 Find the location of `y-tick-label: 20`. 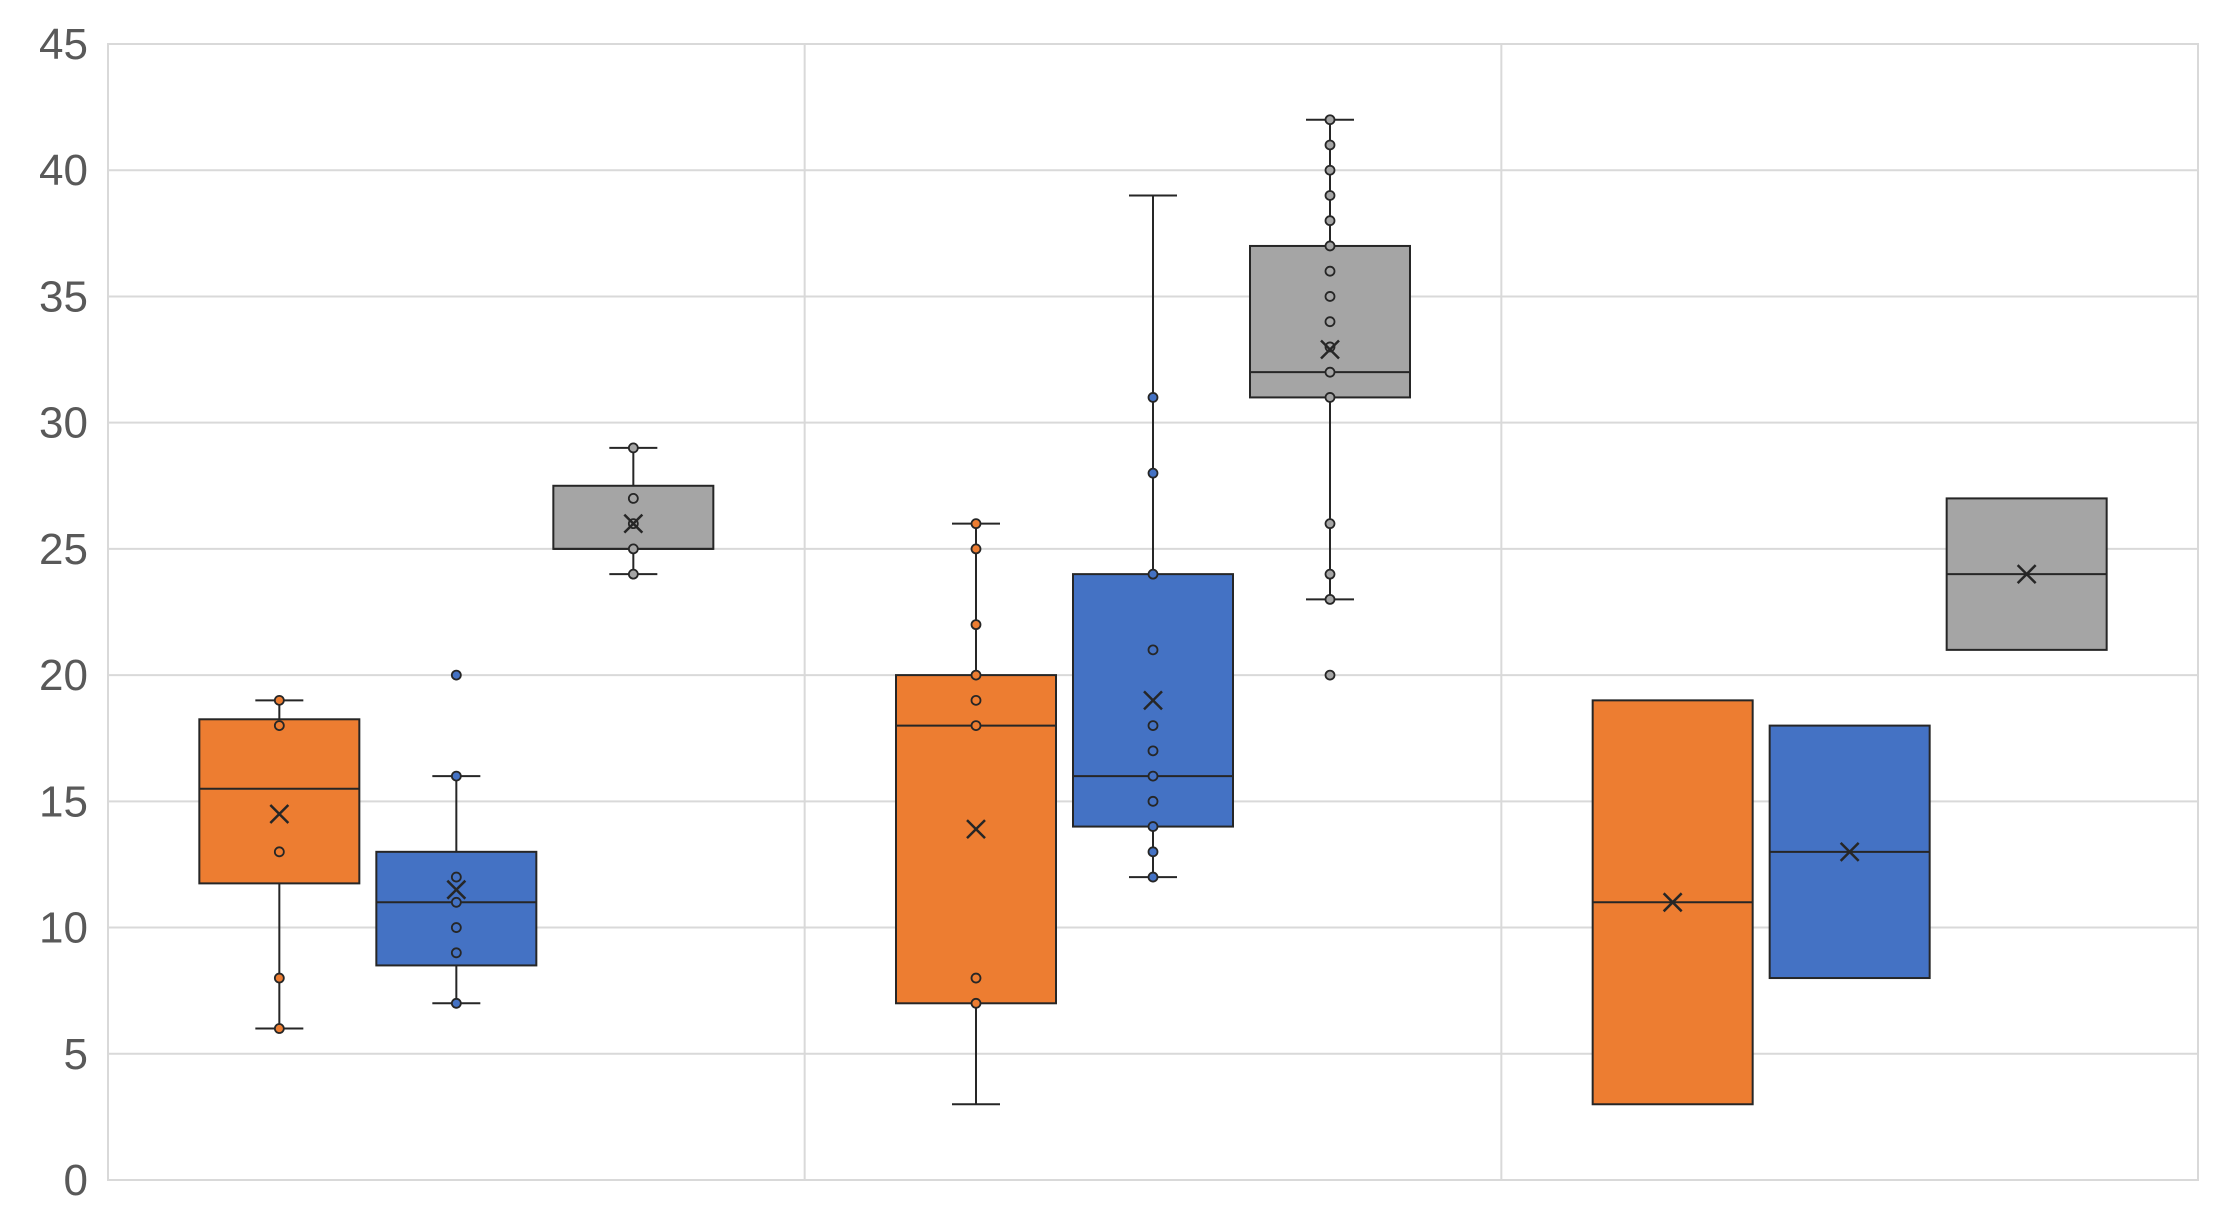

y-tick-label: 20 is located at coordinates (63, 675).